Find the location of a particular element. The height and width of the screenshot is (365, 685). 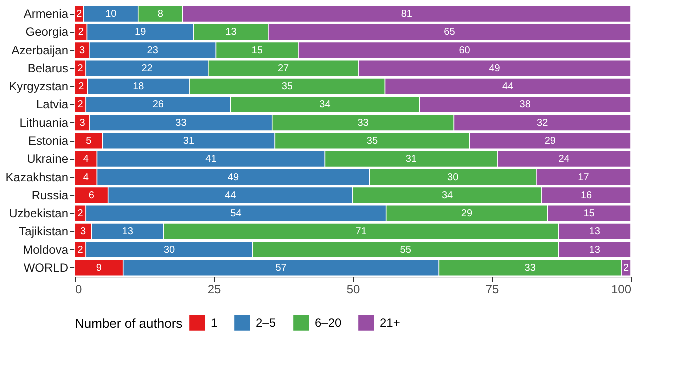

data-label: 23 is located at coordinates (153, 50).